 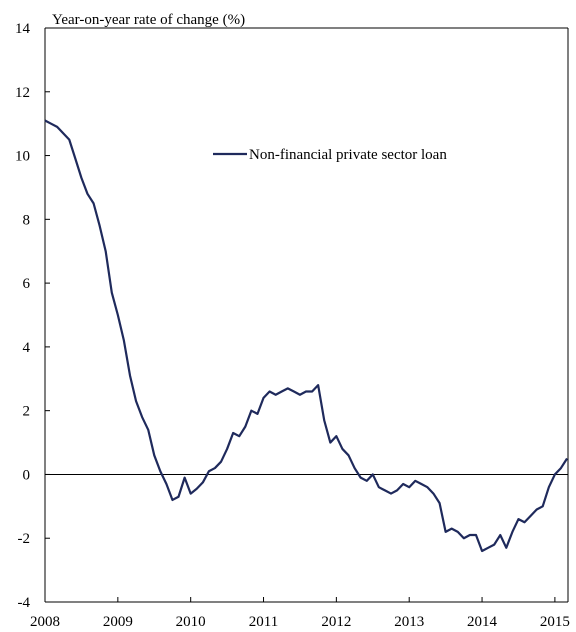 What do you see at coordinates (336, 622) in the screenshot?
I see `x-tick-label: 2012` at bounding box center [336, 622].